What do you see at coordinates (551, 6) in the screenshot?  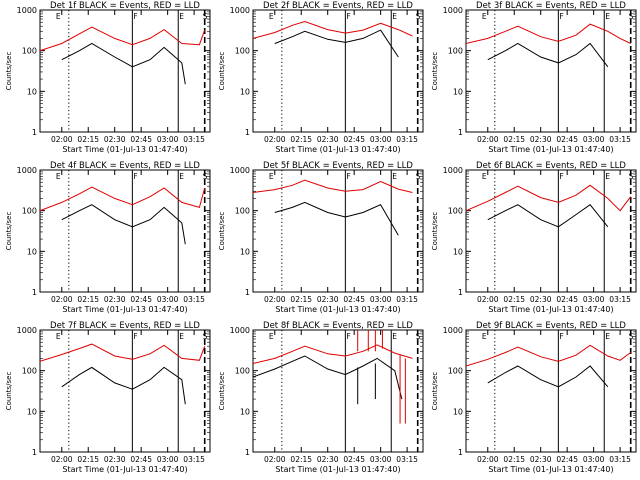 I see `chart-title: Det 3f BLACK = Events, RED = LLD` at bounding box center [551, 6].